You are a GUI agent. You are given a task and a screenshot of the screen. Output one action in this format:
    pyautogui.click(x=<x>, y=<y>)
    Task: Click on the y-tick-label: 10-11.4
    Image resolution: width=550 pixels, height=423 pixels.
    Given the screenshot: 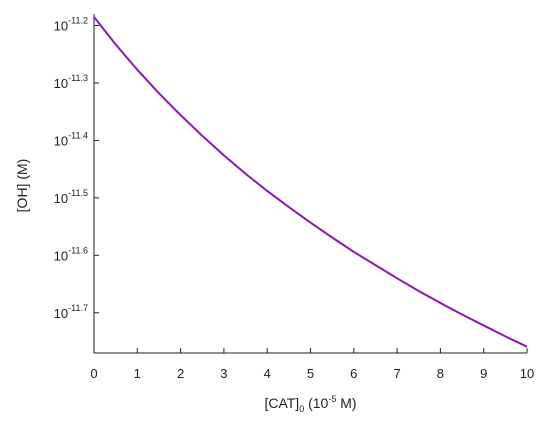 What is the action you would take?
    pyautogui.click(x=71, y=139)
    